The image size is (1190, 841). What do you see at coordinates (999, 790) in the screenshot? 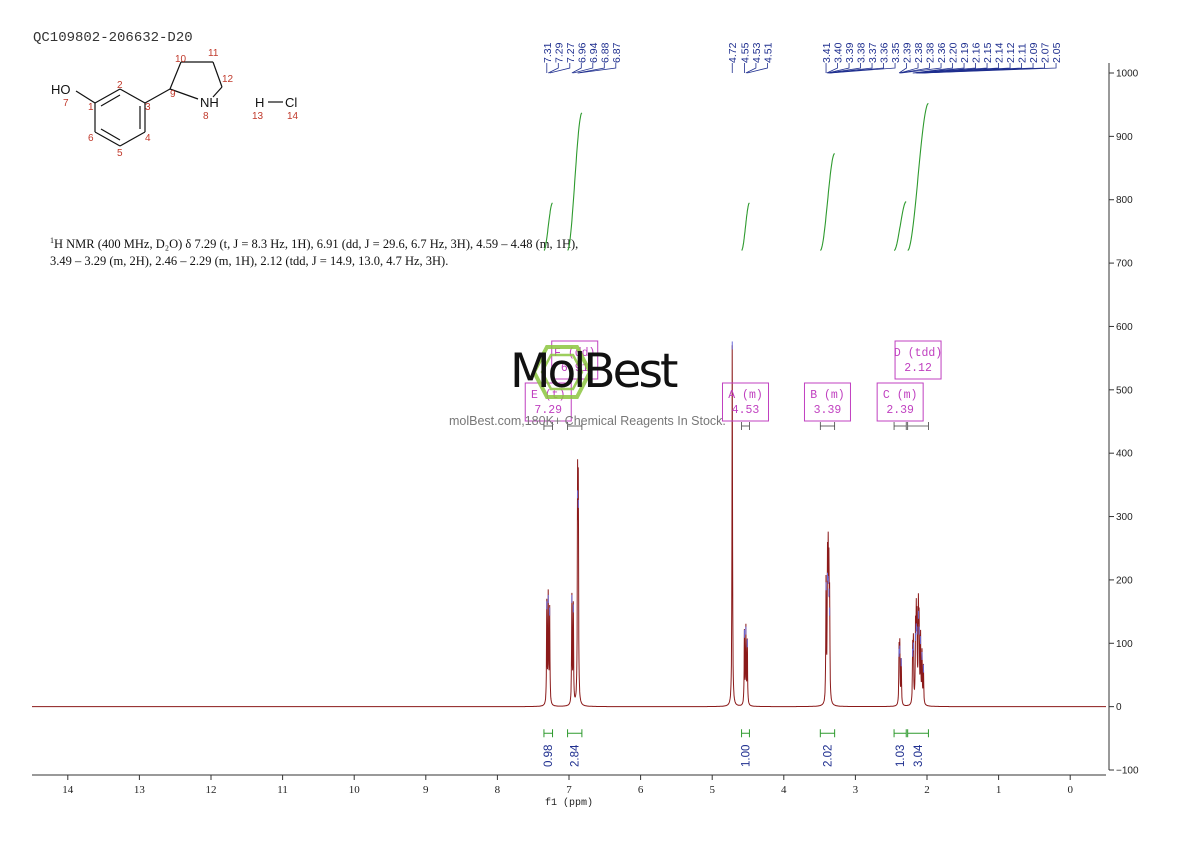
I see `x-tick-label: 1` at bounding box center [999, 790].